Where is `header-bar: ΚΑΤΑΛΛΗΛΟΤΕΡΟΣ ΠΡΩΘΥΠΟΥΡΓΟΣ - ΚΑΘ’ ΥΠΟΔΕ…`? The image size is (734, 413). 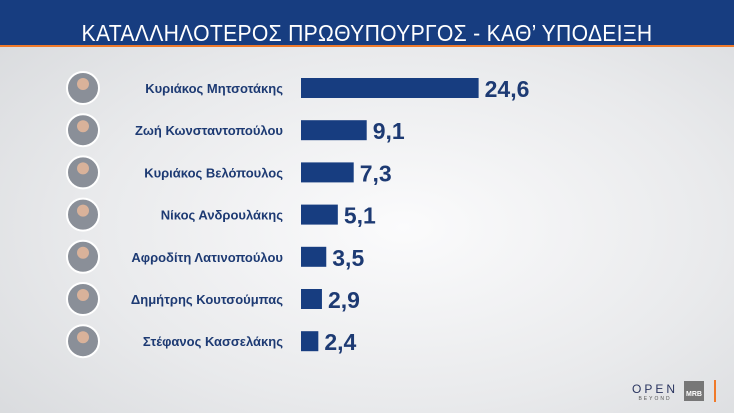
header-bar: ΚΑΤΑΛΛΗΛΟΤΕΡΟΣ ΠΡΩΘΥΠΟΥΡΓΟΣ - ΚΑΘ’ ΥΠΟΔΕ… is located at coordinates (367, 23).